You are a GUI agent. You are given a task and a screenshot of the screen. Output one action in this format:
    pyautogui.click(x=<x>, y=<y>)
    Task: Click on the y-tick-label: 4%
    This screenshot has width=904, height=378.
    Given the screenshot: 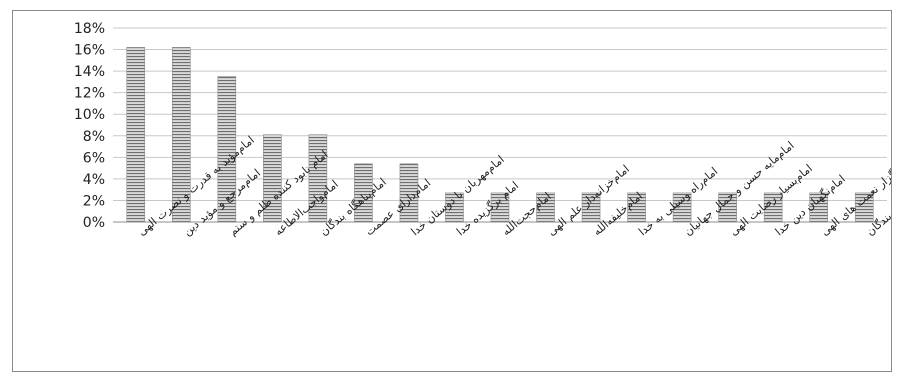 What is the action you would take?
    pyautogui.click(x=94, y=180)
    